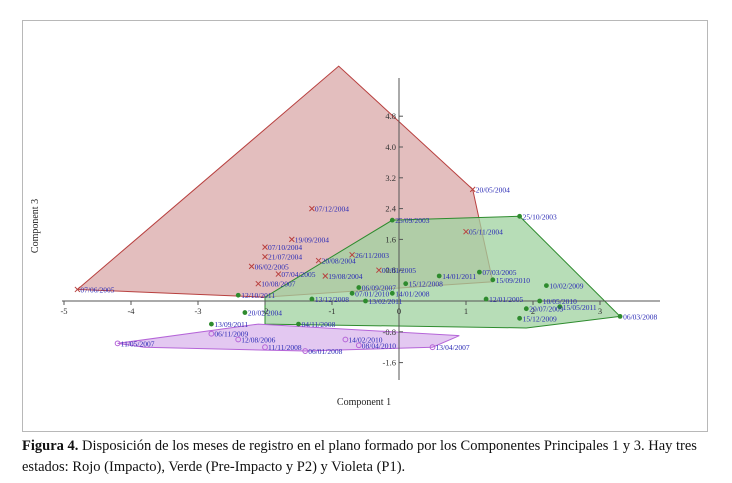 The width and height of the screenshot is (732, 483). Describe the element at coordinates (258, 295) in the screenshot. I see `point-label: 12/10/2011` at that location.